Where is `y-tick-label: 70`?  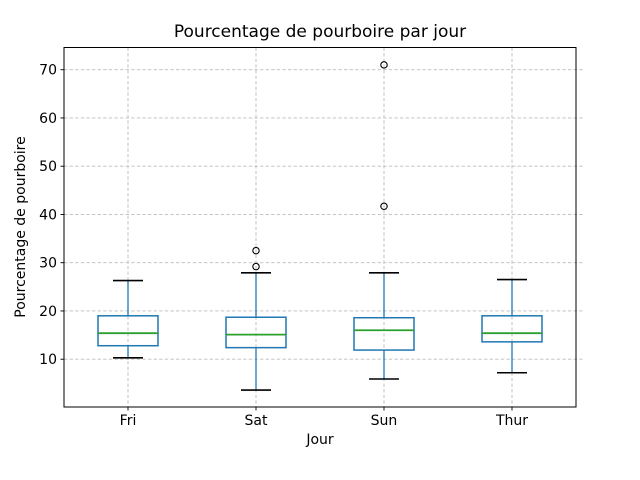 y-tick-label: 70 is located at coordinates (48, 70).